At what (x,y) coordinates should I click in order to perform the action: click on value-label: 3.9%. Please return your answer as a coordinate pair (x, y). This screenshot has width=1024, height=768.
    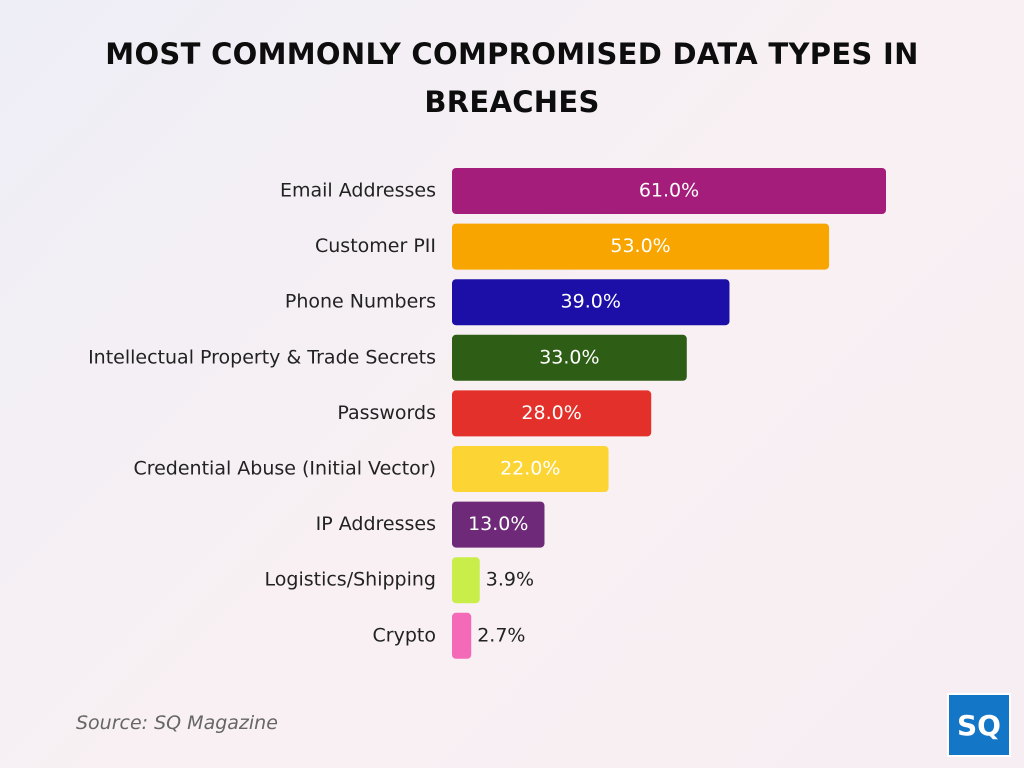
    Looking at the image, I should click on (510, 580).